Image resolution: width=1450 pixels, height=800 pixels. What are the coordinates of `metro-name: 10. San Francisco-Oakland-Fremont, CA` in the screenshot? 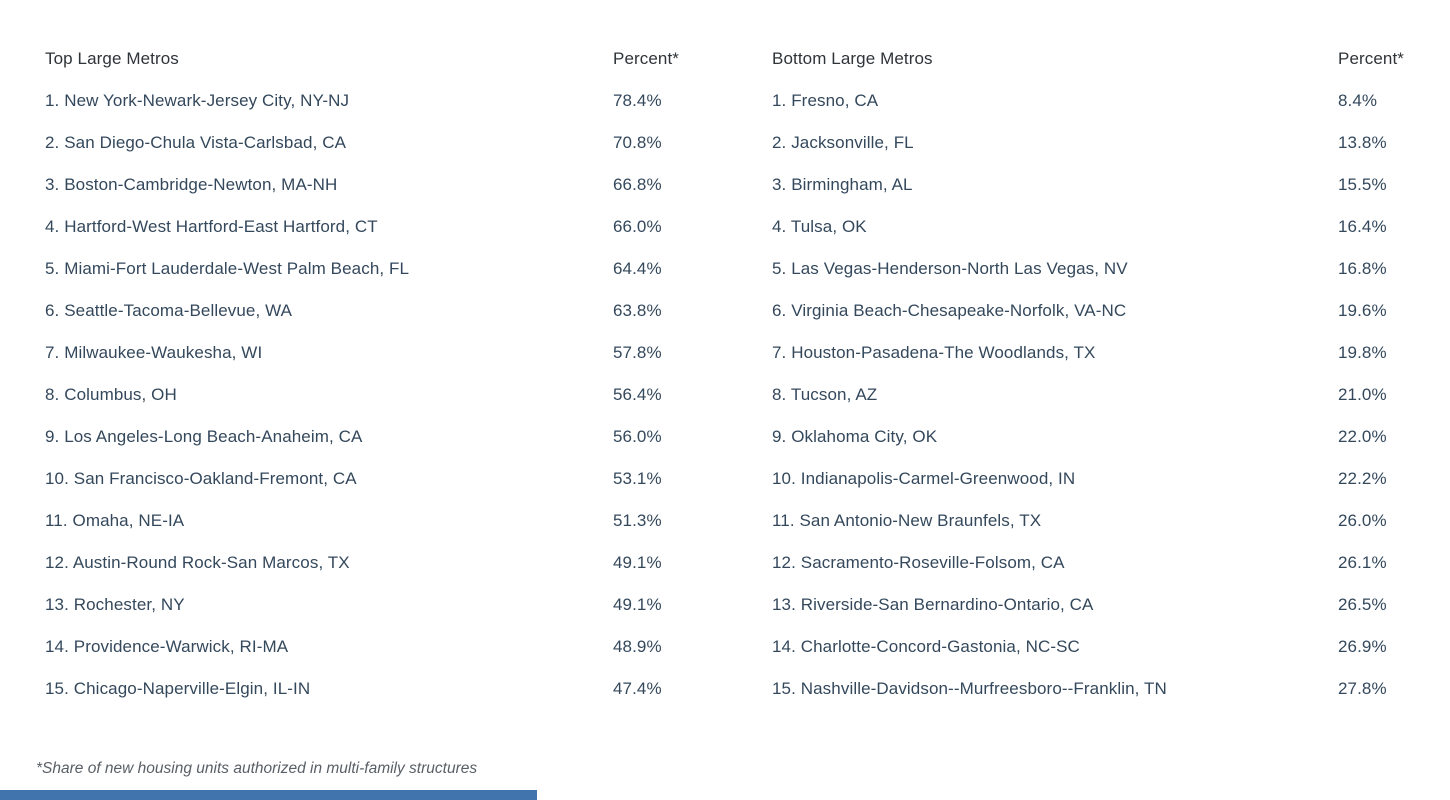 It's located at (201, 478).